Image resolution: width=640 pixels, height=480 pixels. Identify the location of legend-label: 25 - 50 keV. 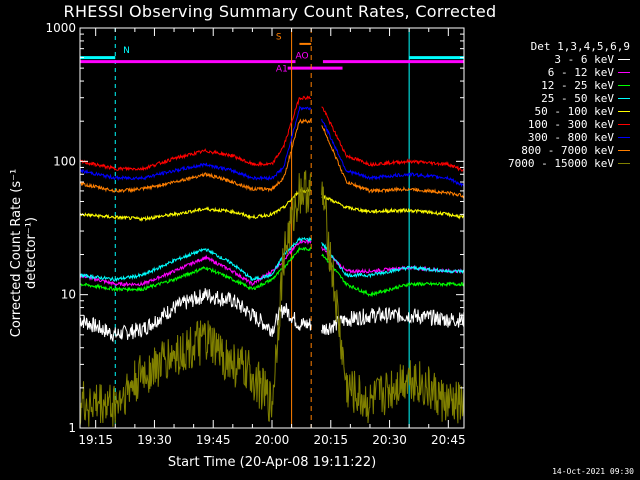
(577, 98).